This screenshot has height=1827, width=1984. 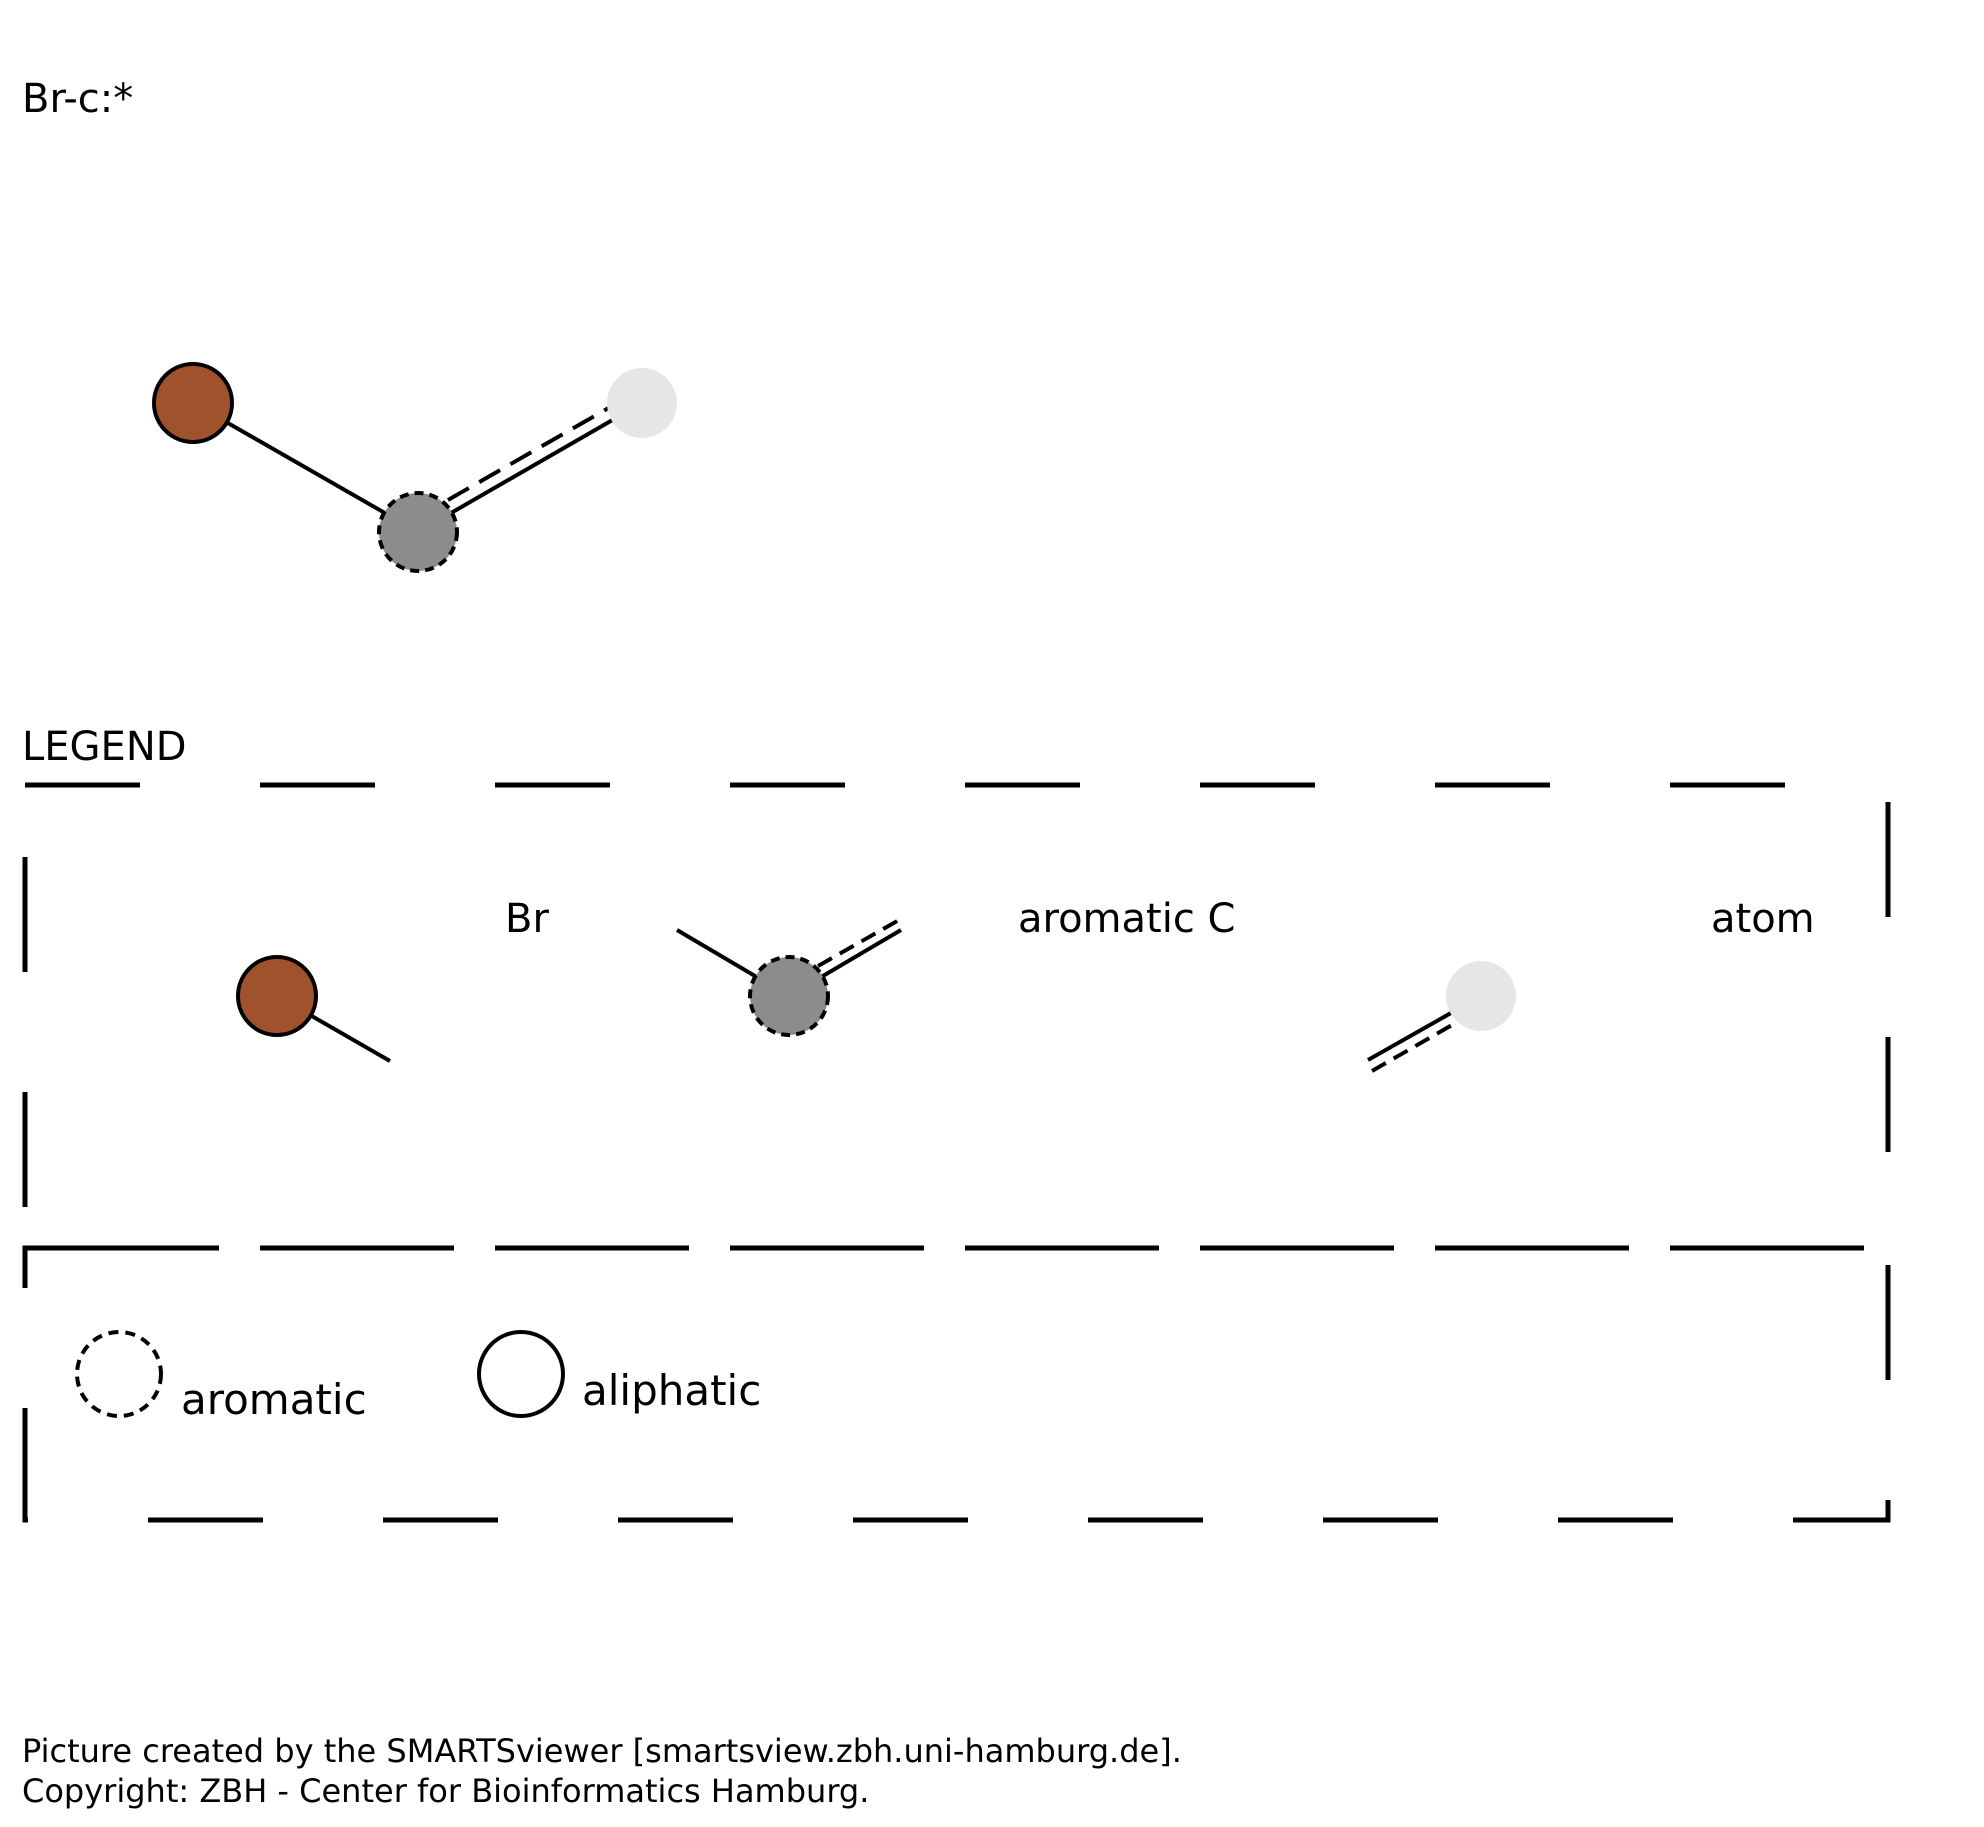 What do you see at coordinates (527, 919) in the screenshot?
I see `legend-br-label: Br` at bounding box center [527, 919].